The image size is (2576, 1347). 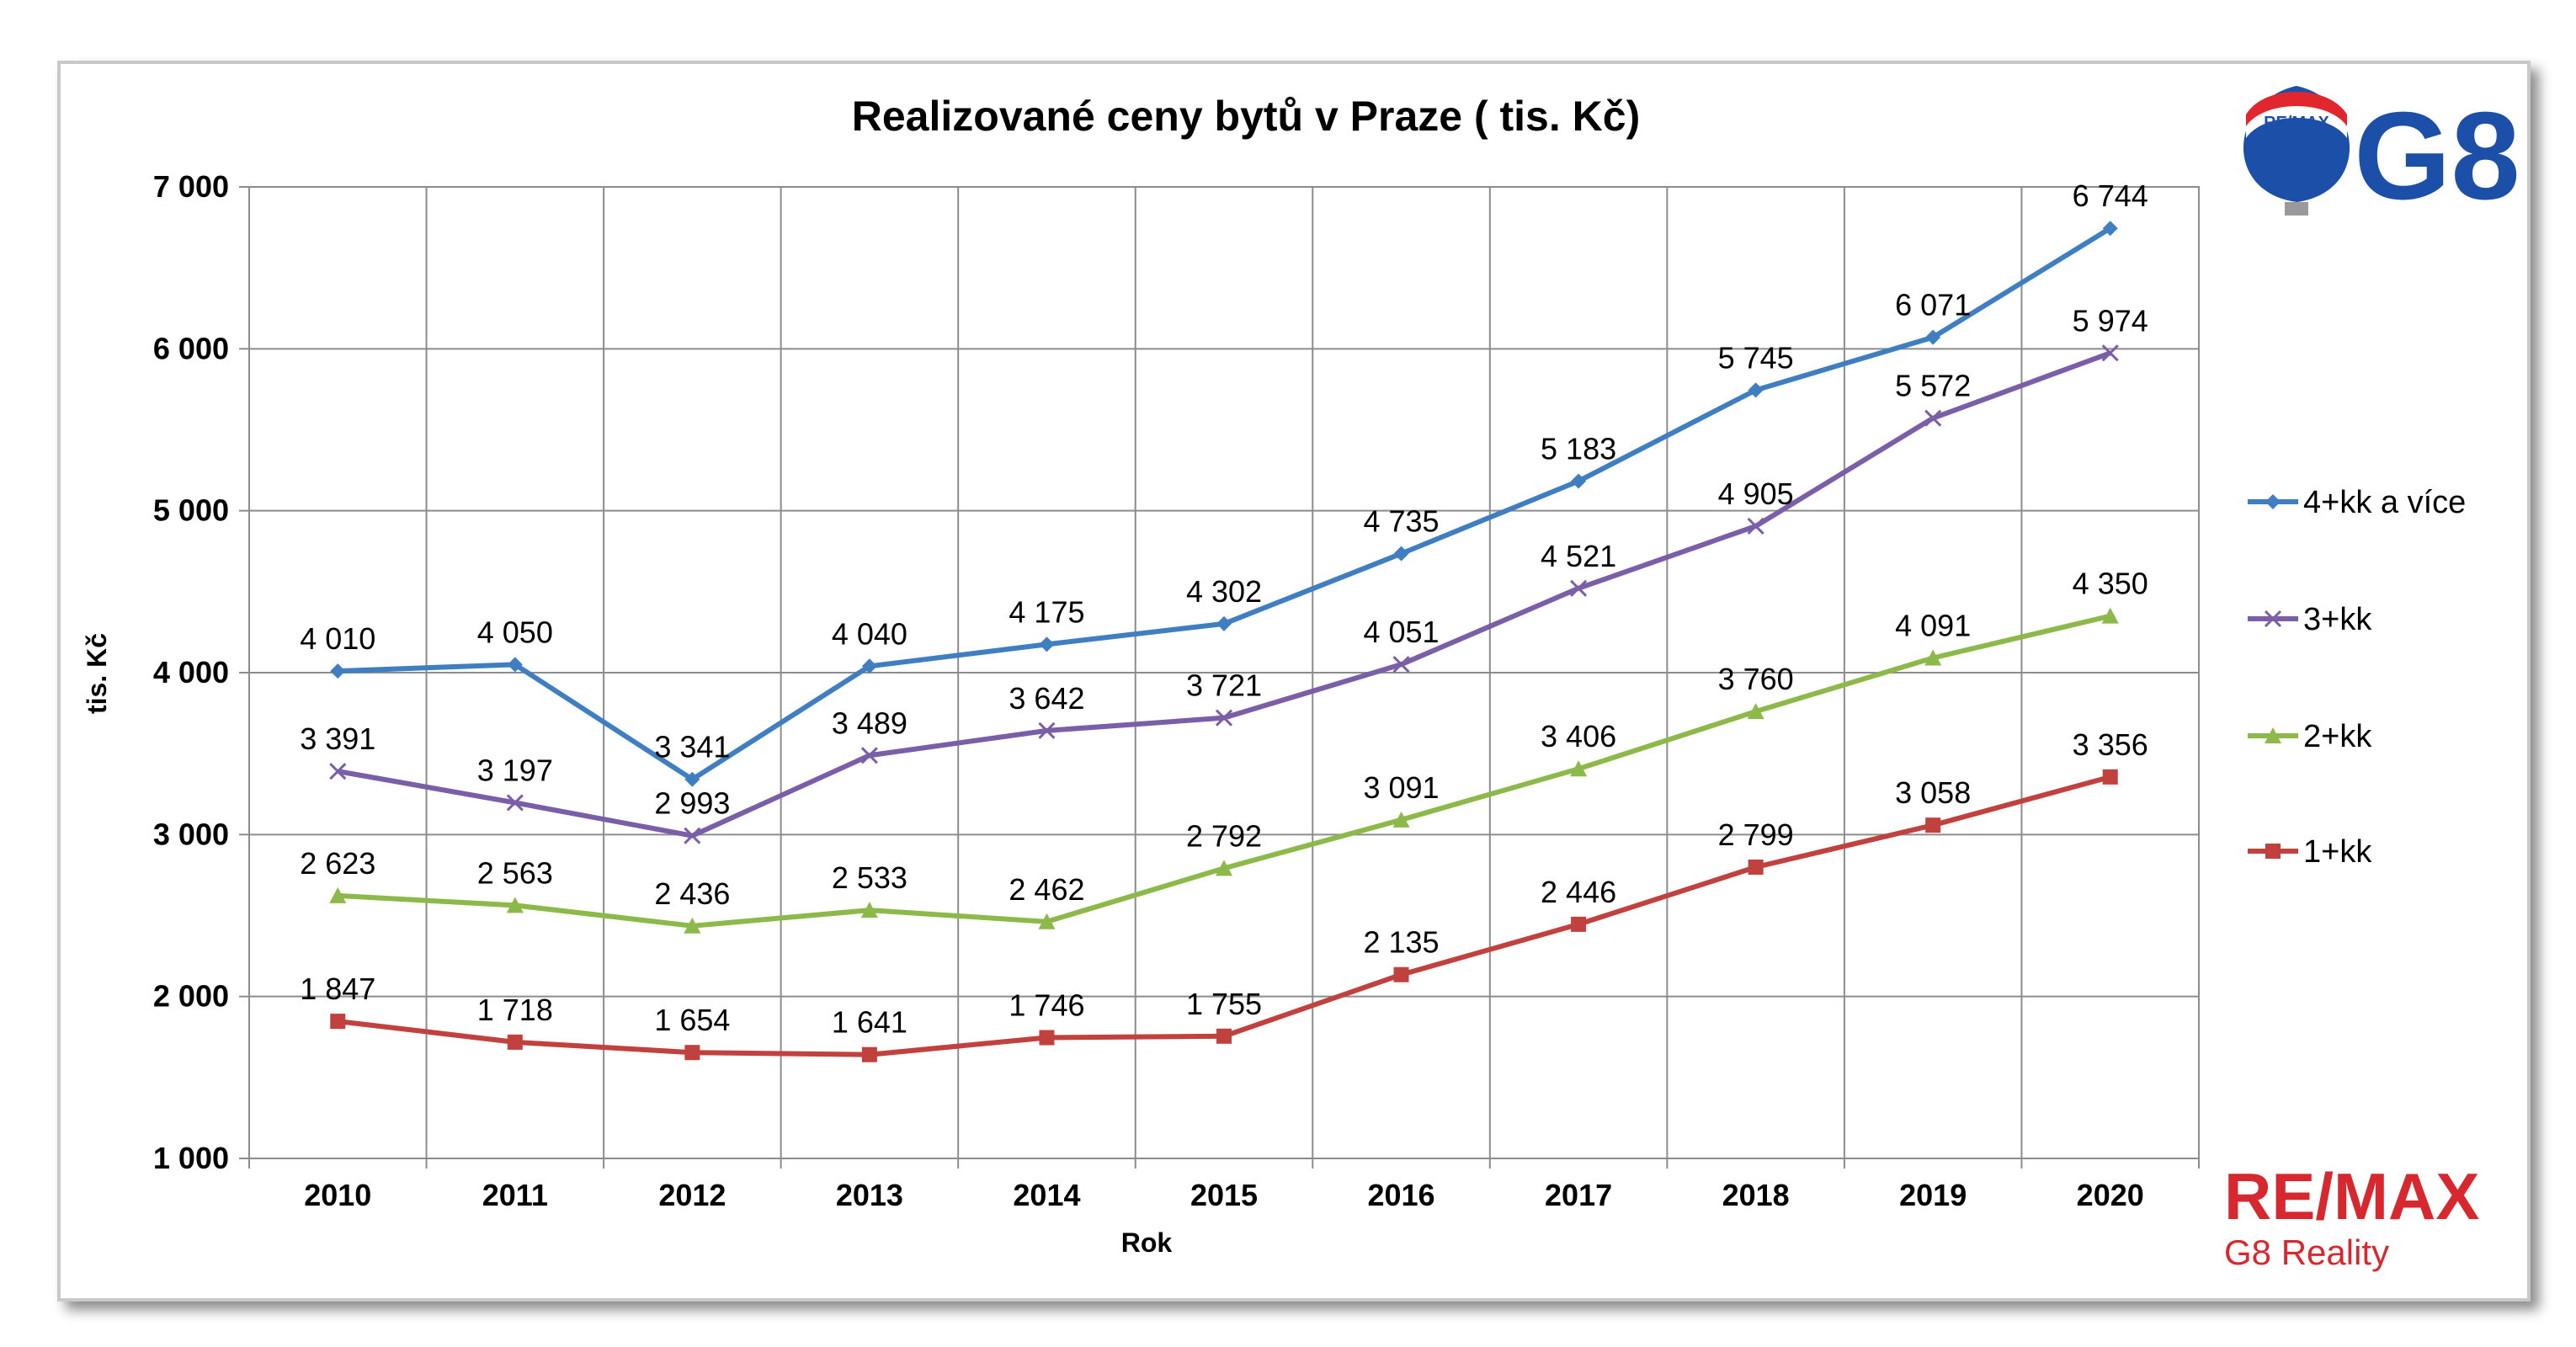 I want to click on data-label: 3 489, so click(x=869, y=722).